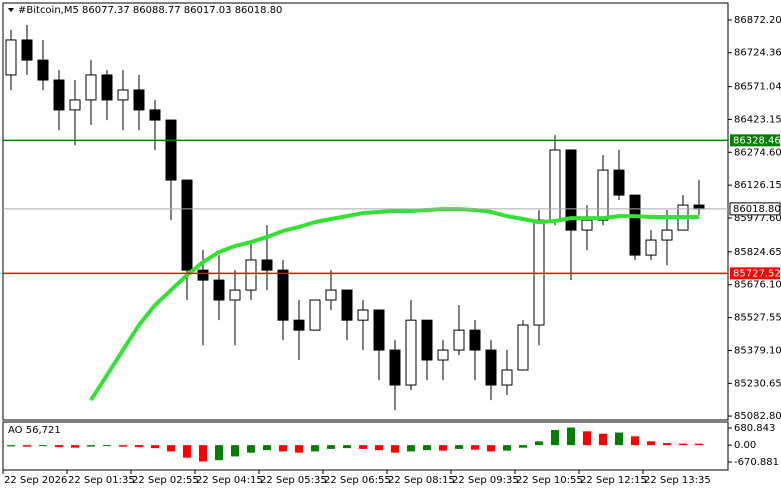 The image size is (781, 489). I want to click on current-price-label: 86018.80, so click(757, 209).